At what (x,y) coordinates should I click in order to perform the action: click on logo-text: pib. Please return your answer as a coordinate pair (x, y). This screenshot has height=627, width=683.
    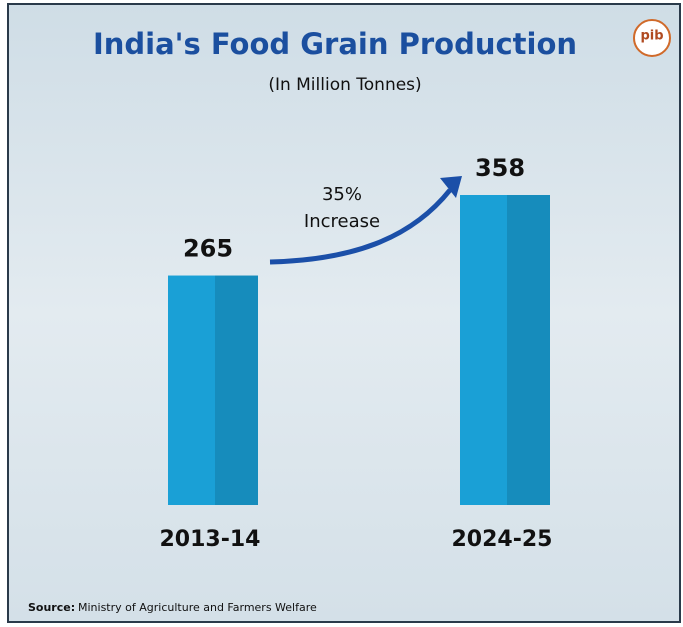
    Looking at the image, I should click on (651, 36).